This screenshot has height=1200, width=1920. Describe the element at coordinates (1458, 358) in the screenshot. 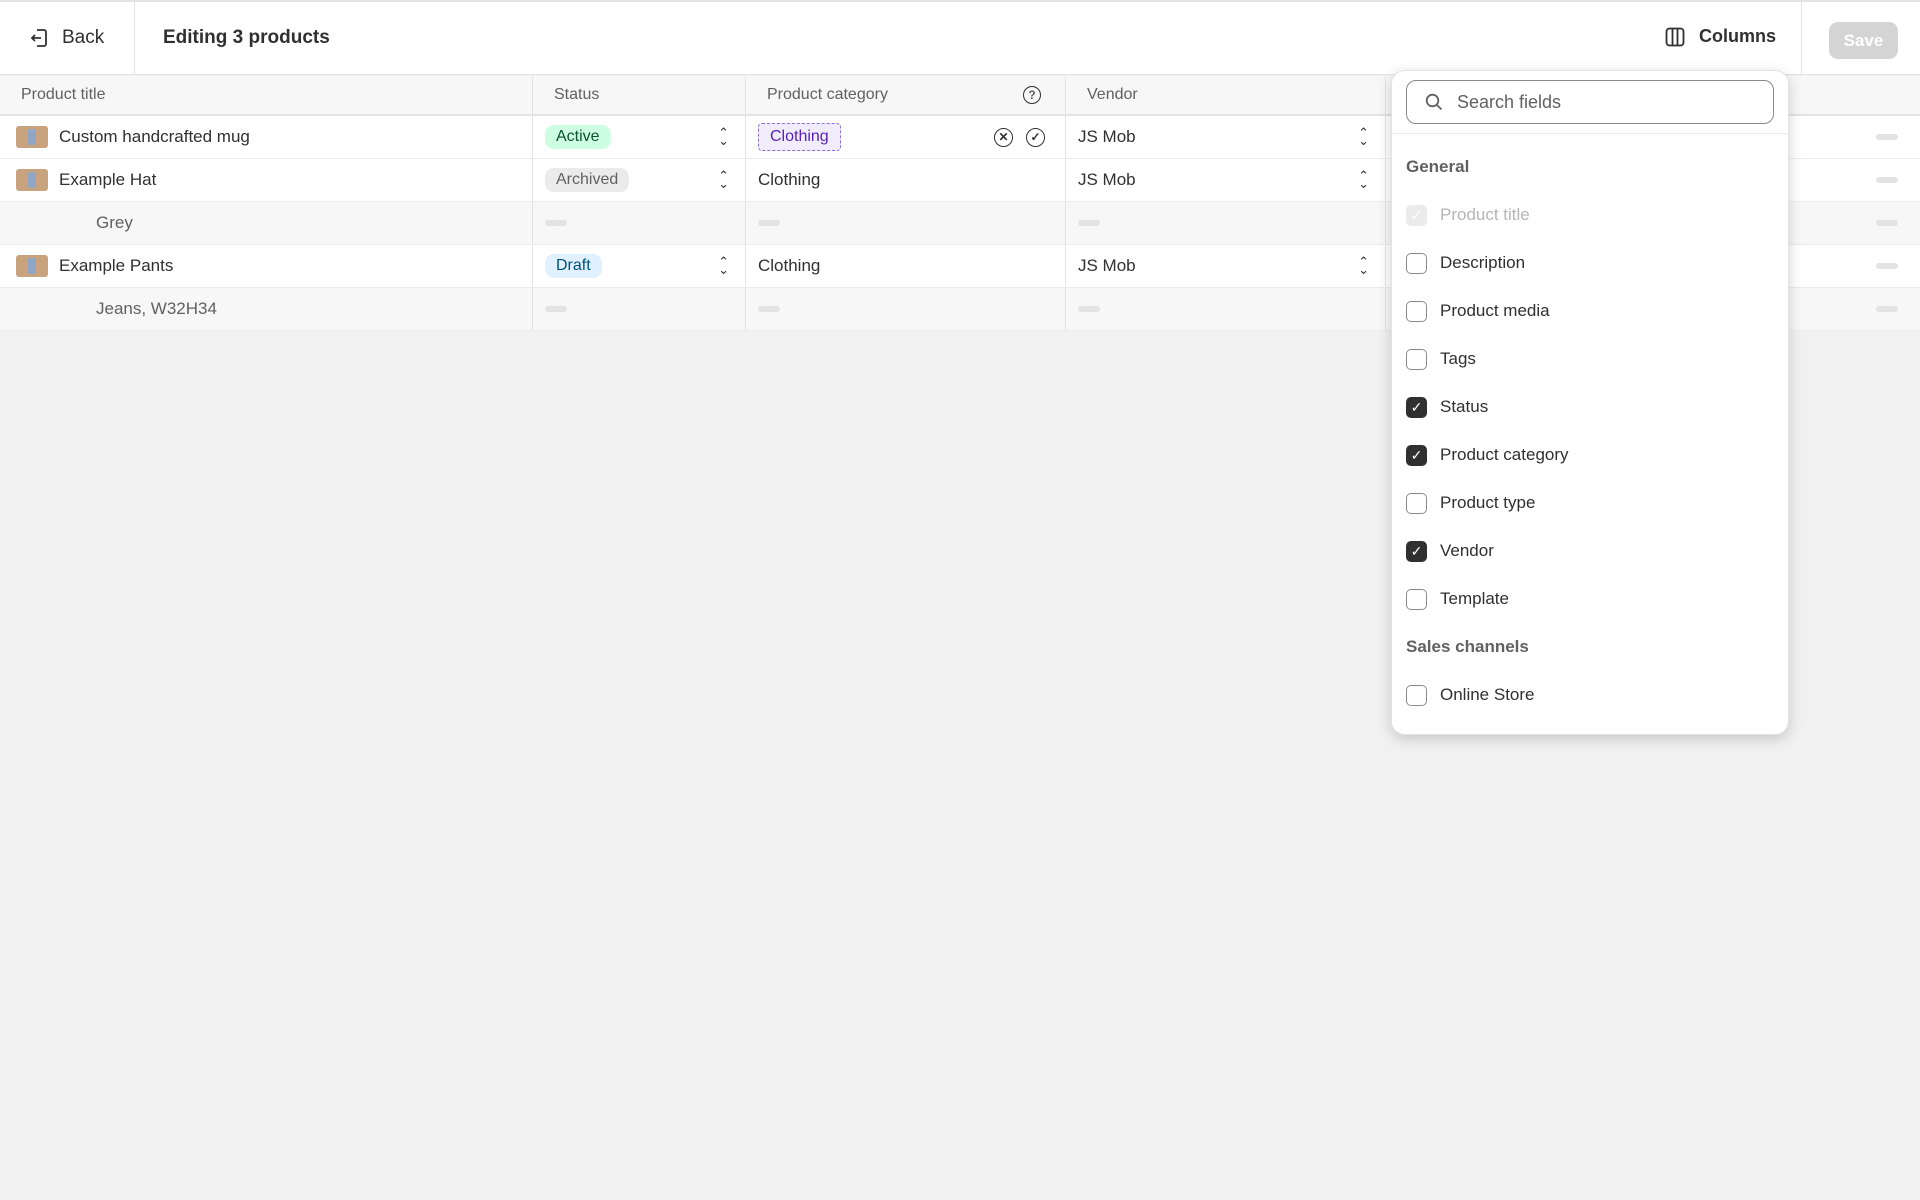

I see `column-option-label: Tags` at that location.